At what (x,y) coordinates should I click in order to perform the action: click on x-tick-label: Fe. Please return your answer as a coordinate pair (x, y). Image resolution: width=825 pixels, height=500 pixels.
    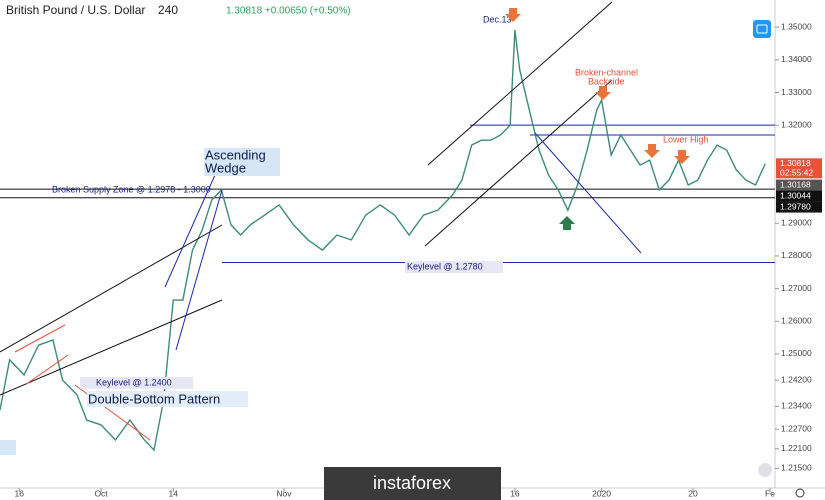
    Looking at the image, I should click on (770, 493).